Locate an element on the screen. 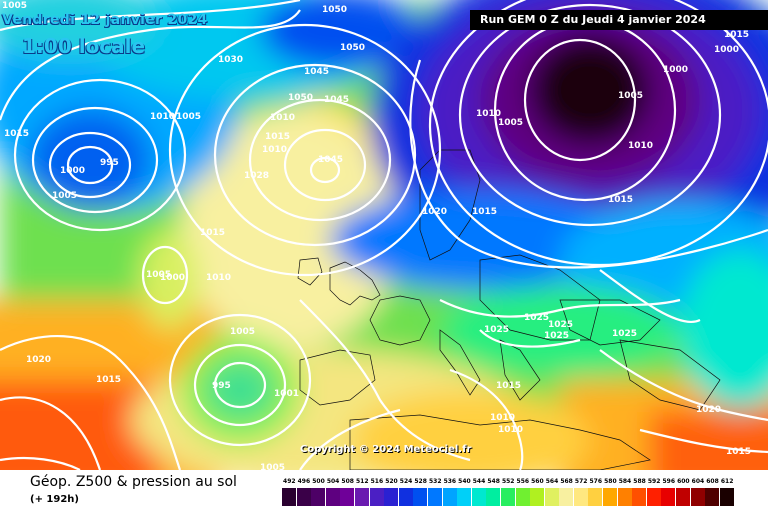 The height and width of the screenshot is (512, 768). scale-step-label: 584 is located at coordinates (625, 481).